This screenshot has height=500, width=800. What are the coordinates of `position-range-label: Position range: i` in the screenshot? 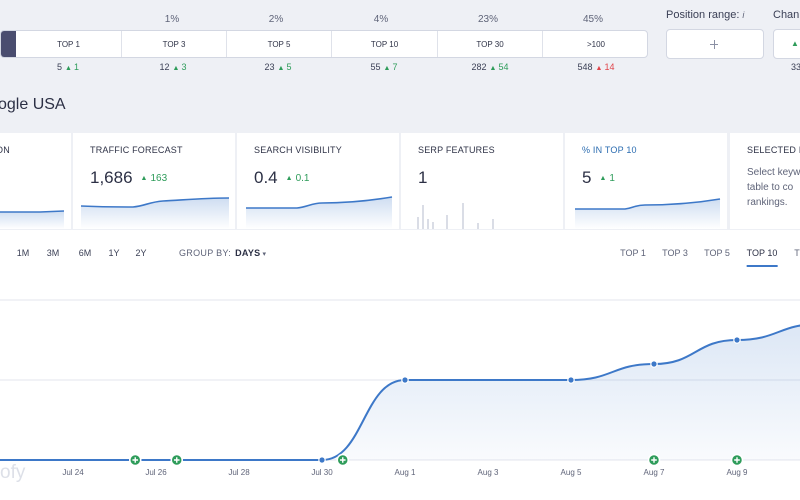 It's located at (705, 15).